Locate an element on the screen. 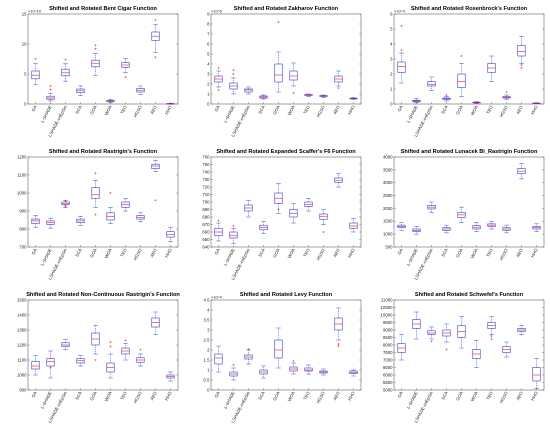  box-aeo is located at coordinates (338, 80).